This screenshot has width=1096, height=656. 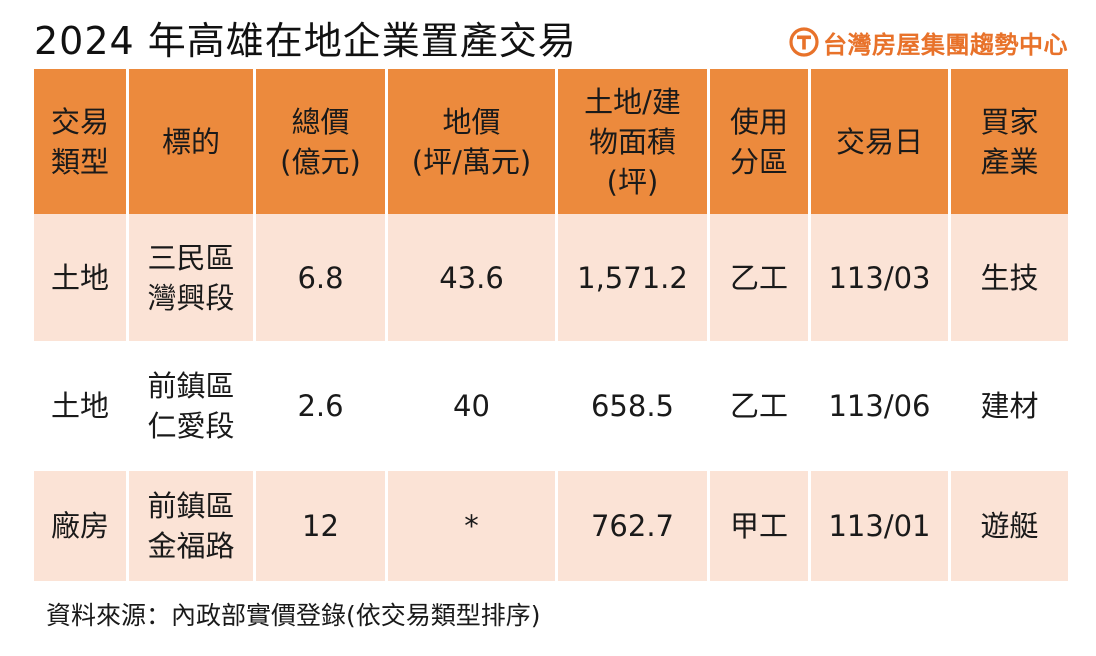 I want to click on col-header-type: 交易 類型, so click(x=81, y=141).